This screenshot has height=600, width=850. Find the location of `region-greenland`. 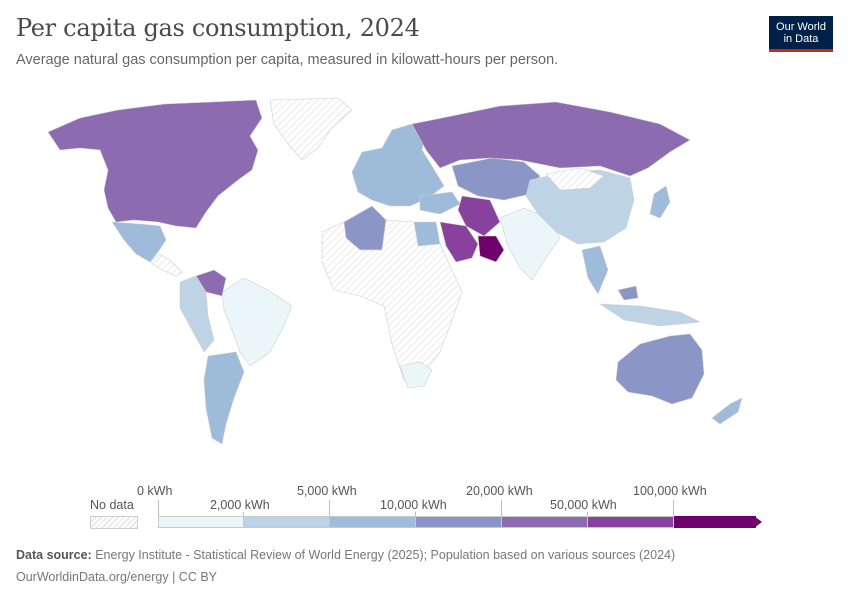

region-greenland is located at coordinates (311, 129).